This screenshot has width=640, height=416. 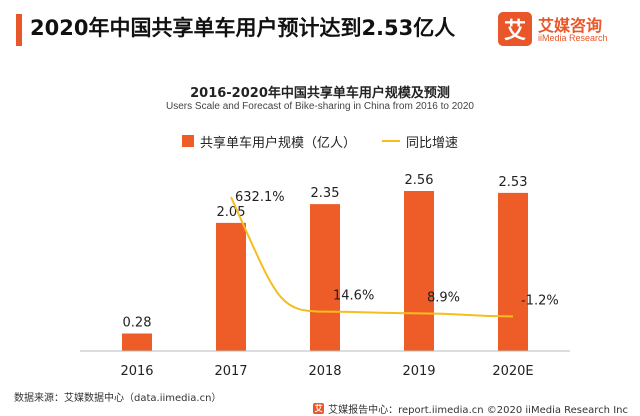 I want to click on bar-2020E, so click(x=513, y=271).